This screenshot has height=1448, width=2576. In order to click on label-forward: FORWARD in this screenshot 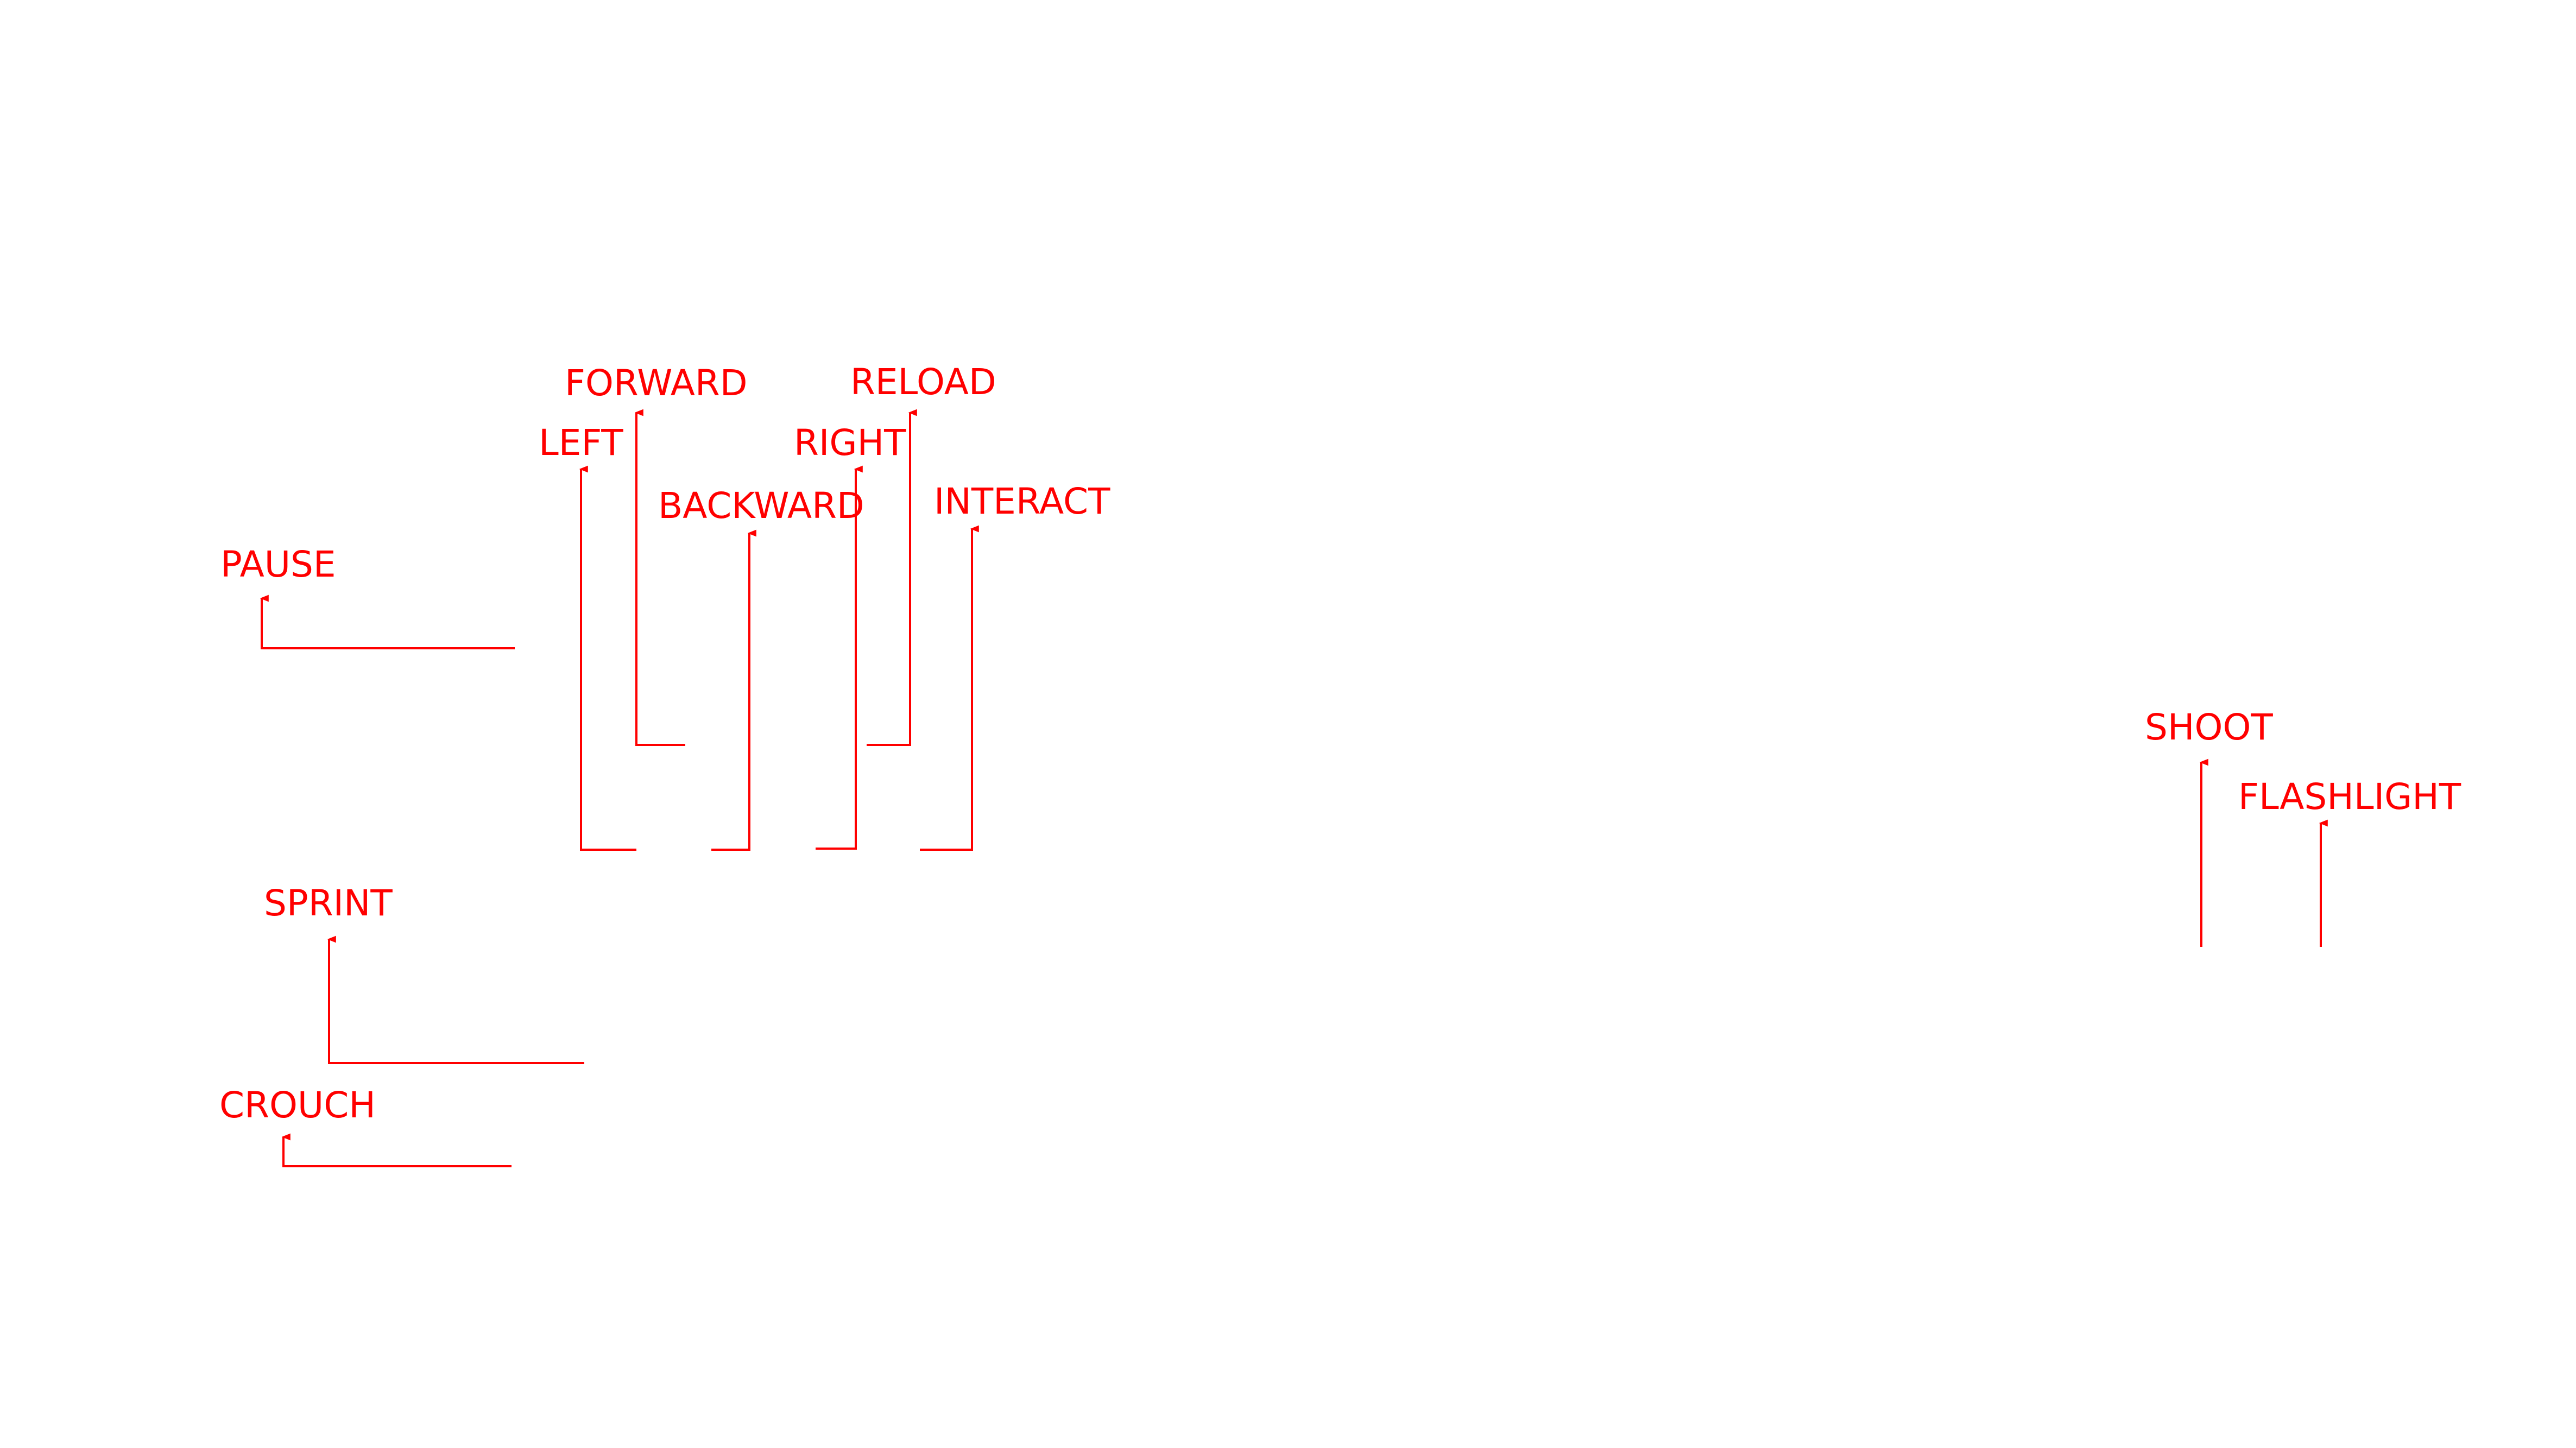, I will do `click(657, 383)`.